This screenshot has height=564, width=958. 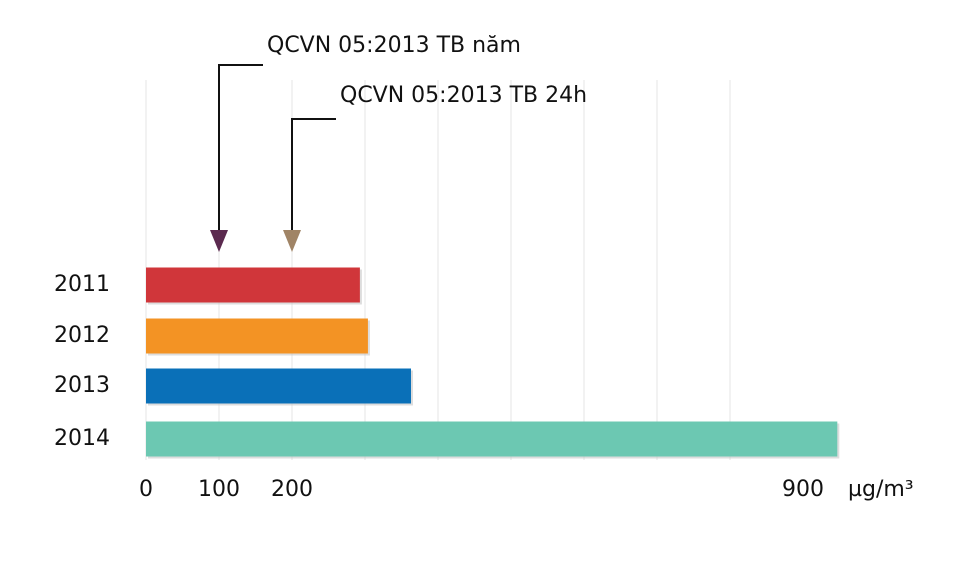 What do you see at coordinates (82, 284) in the screenshot?
I see `y-tick-label: 2011` at bounding box center [82, 284].